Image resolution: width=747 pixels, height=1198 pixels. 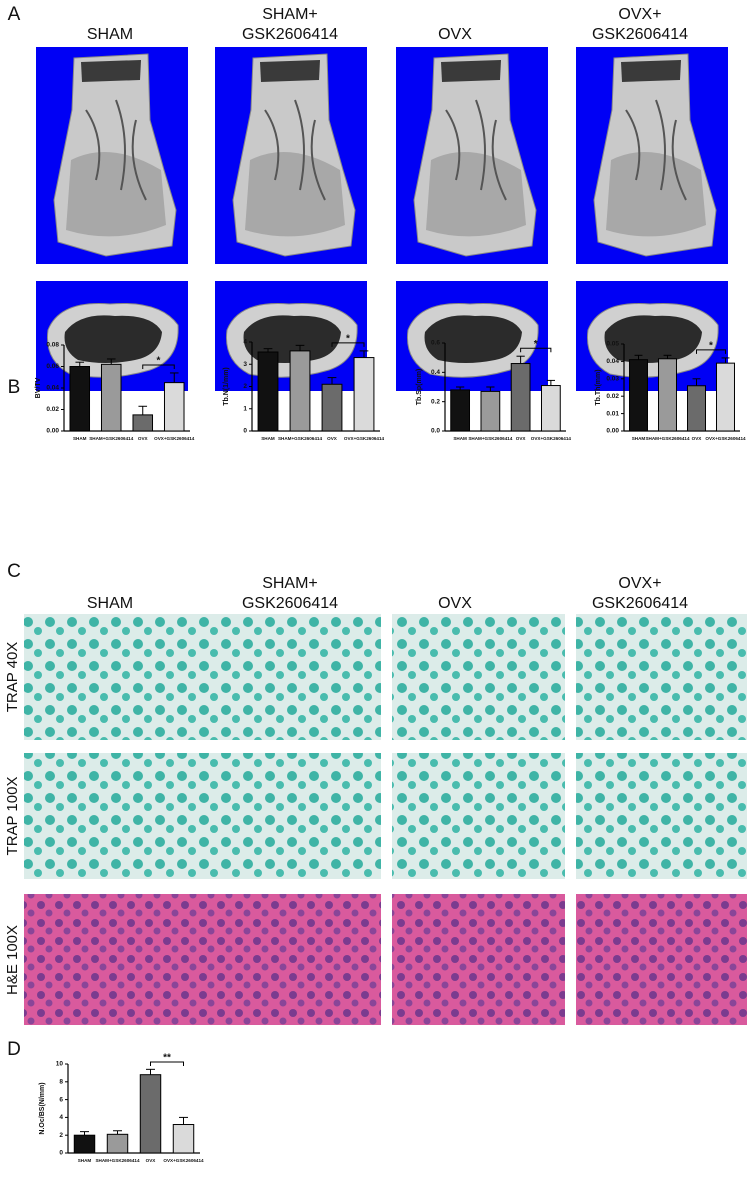 I want to click on y-axis-title: BV/TV, so click(x=38, y=387).